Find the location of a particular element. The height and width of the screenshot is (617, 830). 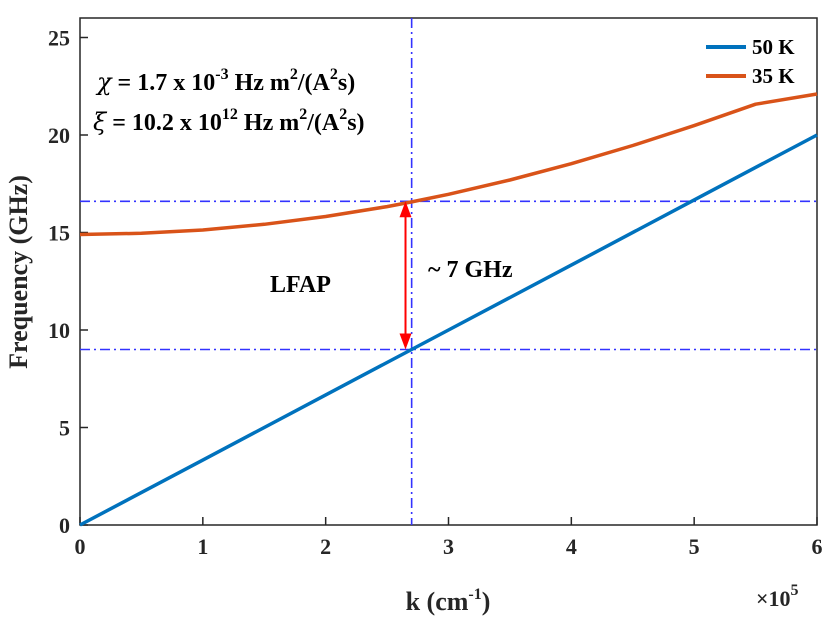

y-tick-label: 0 is located at coordinates (64, 525).